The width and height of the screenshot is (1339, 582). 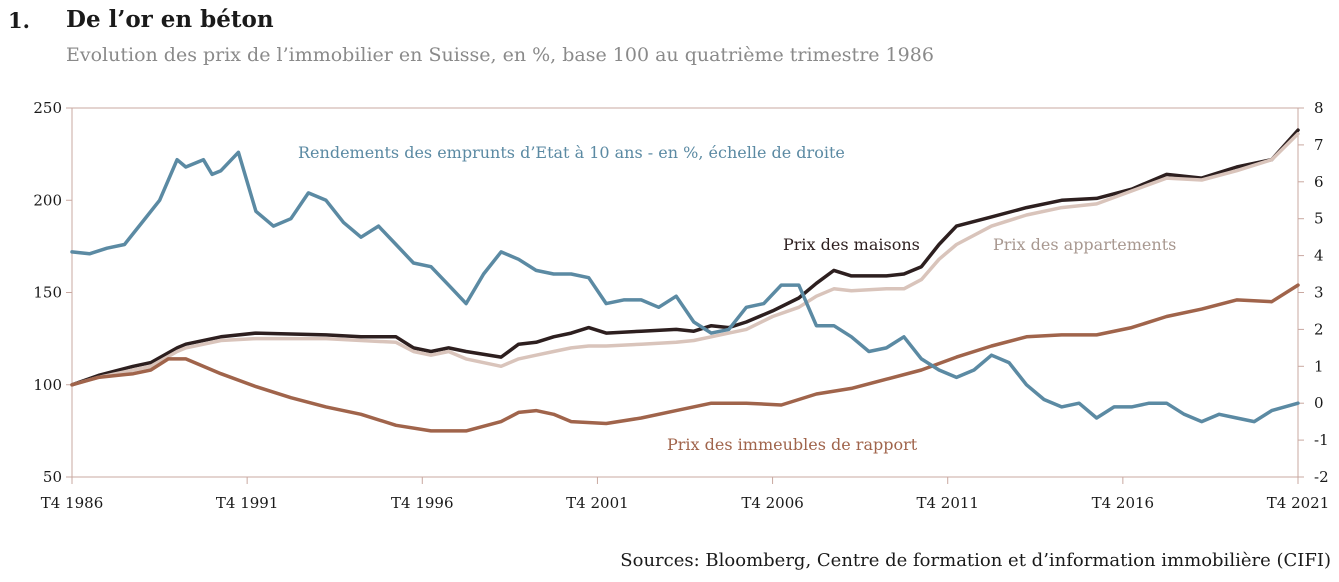 I want to click on x-tick-label: T4 1996, so click(x=422, y=503).